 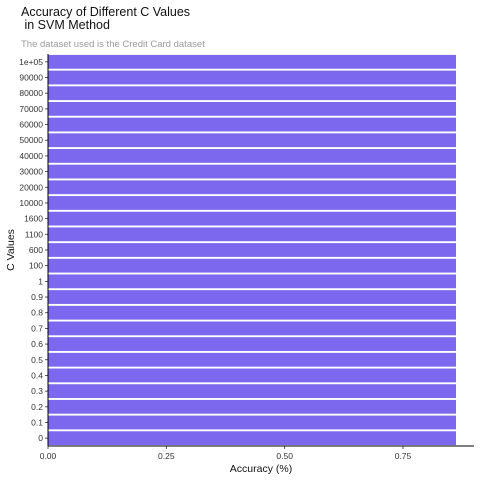 I want to click on y-tick-label: 80000, so click(x=31, y=93).